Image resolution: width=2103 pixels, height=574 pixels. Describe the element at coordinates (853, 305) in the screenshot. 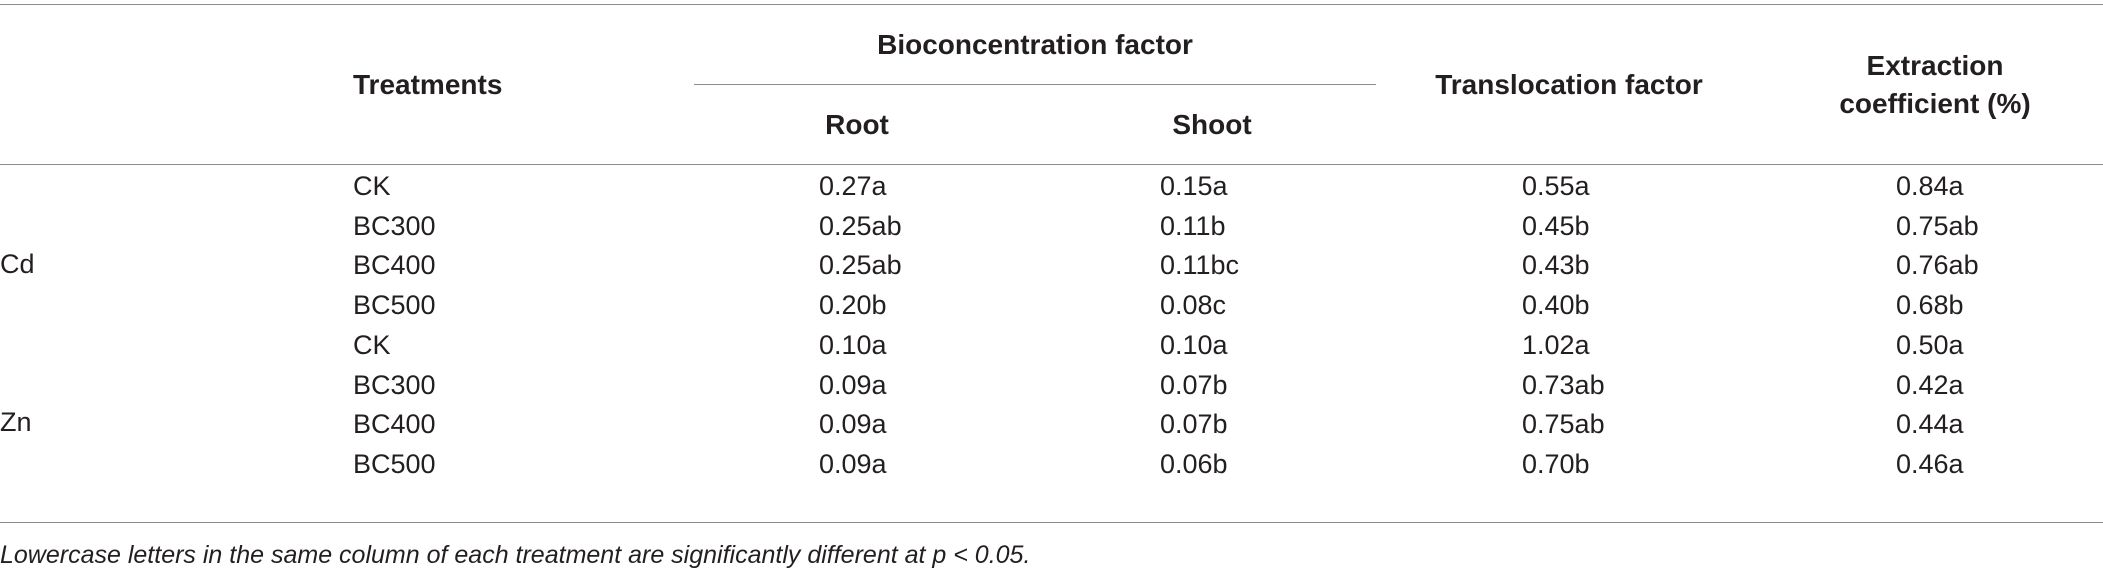

I see `cell-root: 0.20b` at that location.